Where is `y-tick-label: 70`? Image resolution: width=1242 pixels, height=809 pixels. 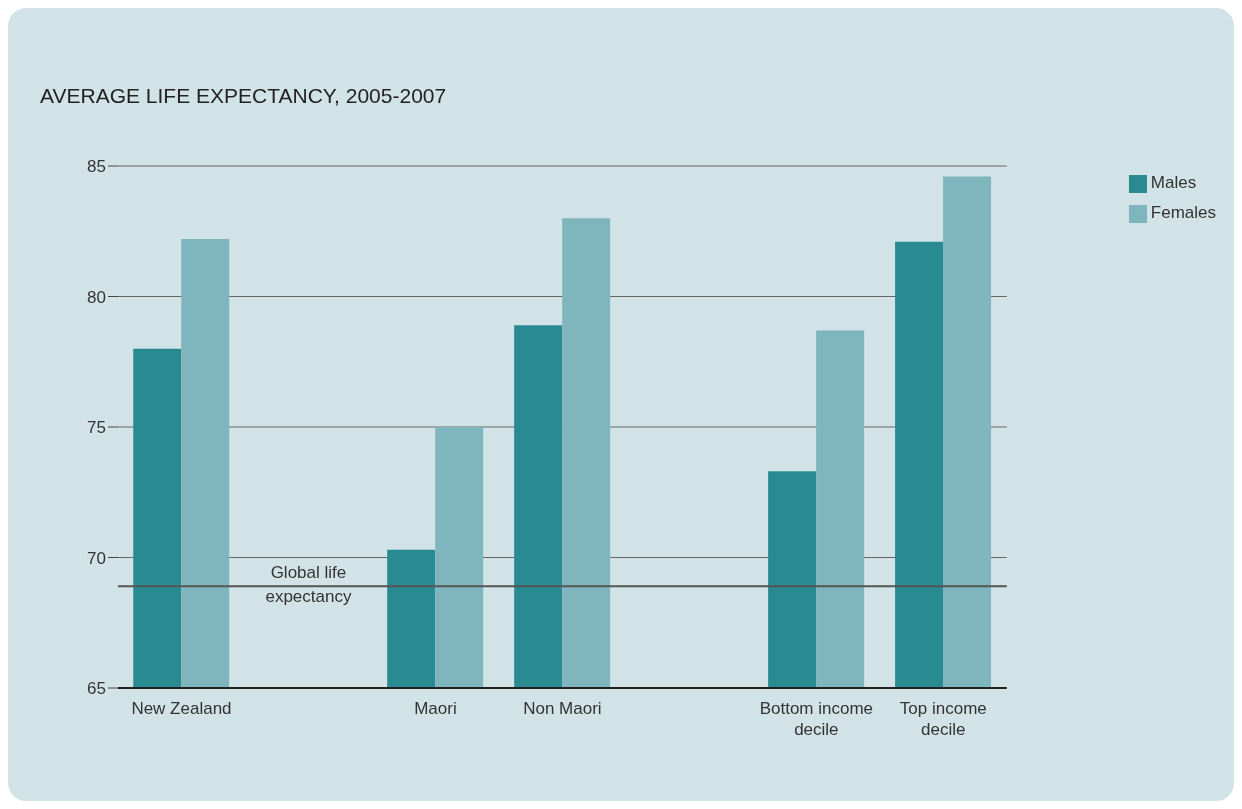
y-tick-label: 70 is located at coordinates (96, 558).